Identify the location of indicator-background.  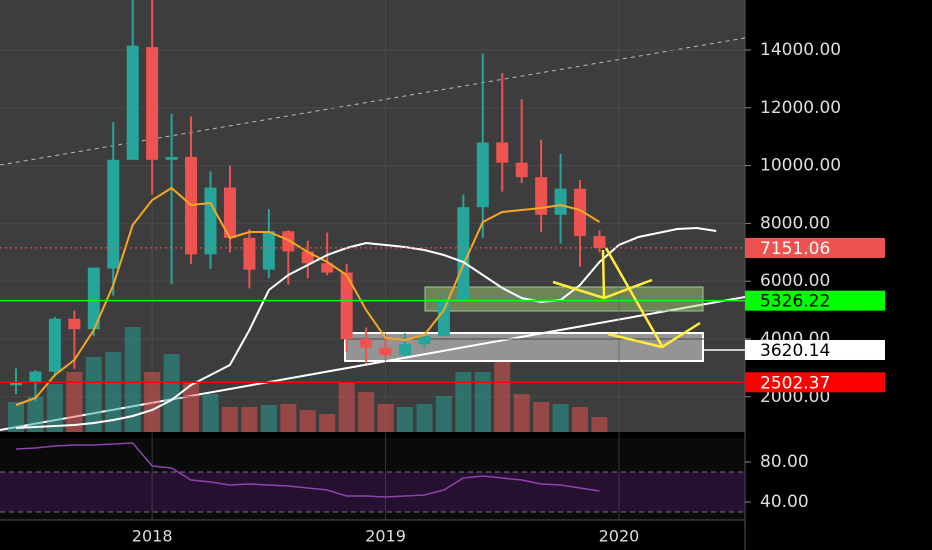
(372, 479).